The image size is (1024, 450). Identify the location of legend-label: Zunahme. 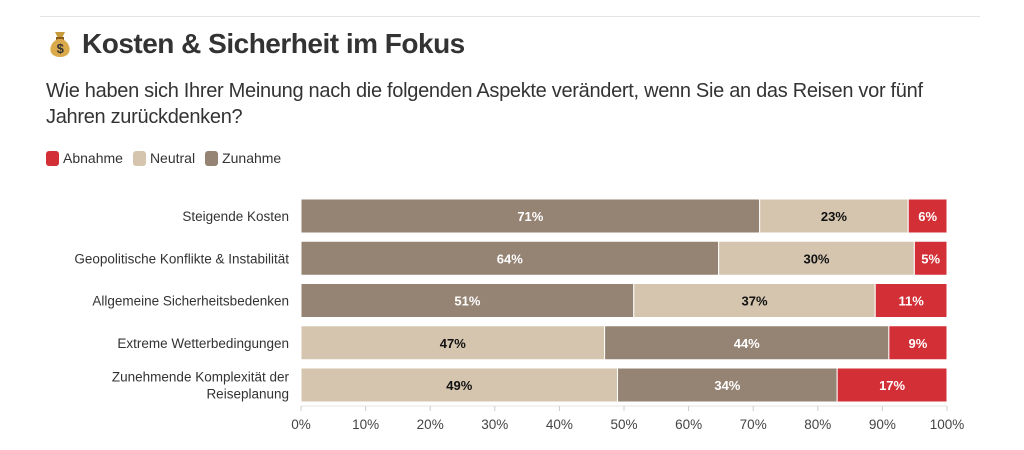
(252, 158).